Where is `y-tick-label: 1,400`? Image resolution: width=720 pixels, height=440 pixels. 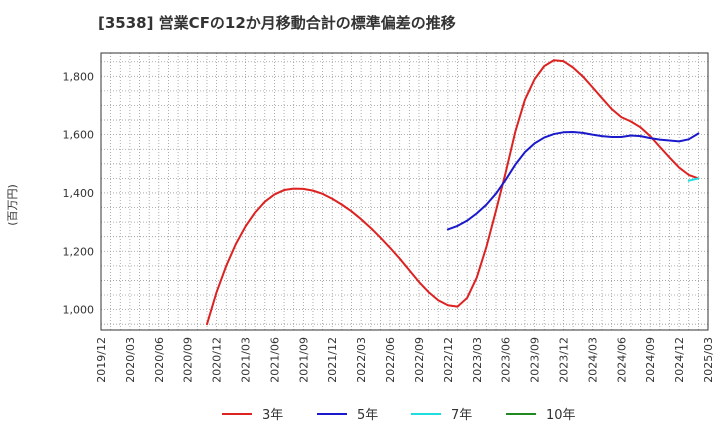 y-tick-label: 1,400 is located at coordinates (79, 193).